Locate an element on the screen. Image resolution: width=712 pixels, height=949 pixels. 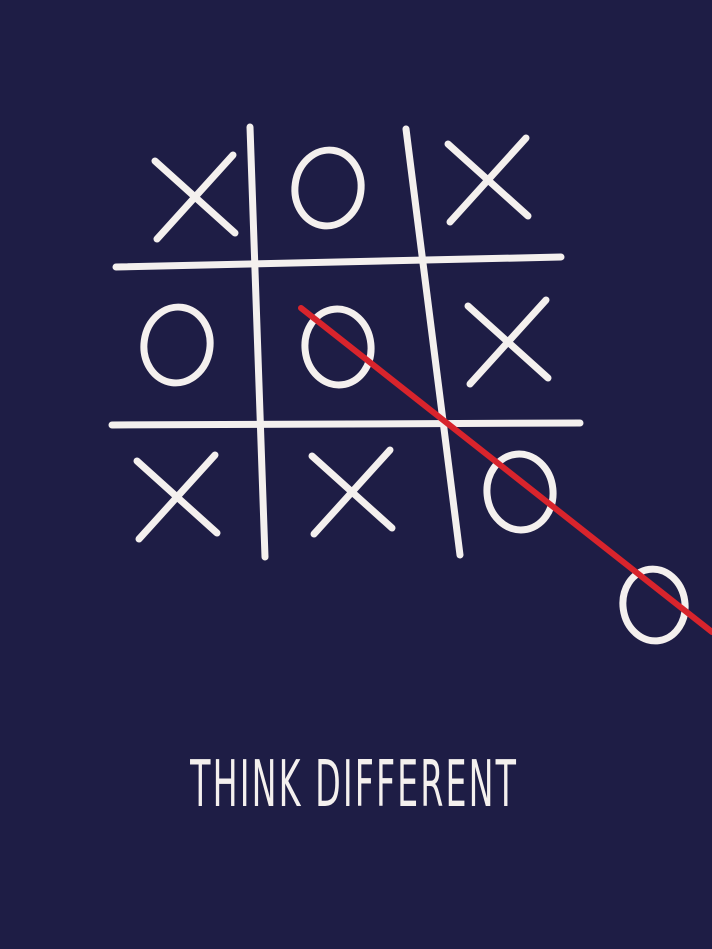
grid-line-horizontal-bottom is located at coordinates (346, 424).